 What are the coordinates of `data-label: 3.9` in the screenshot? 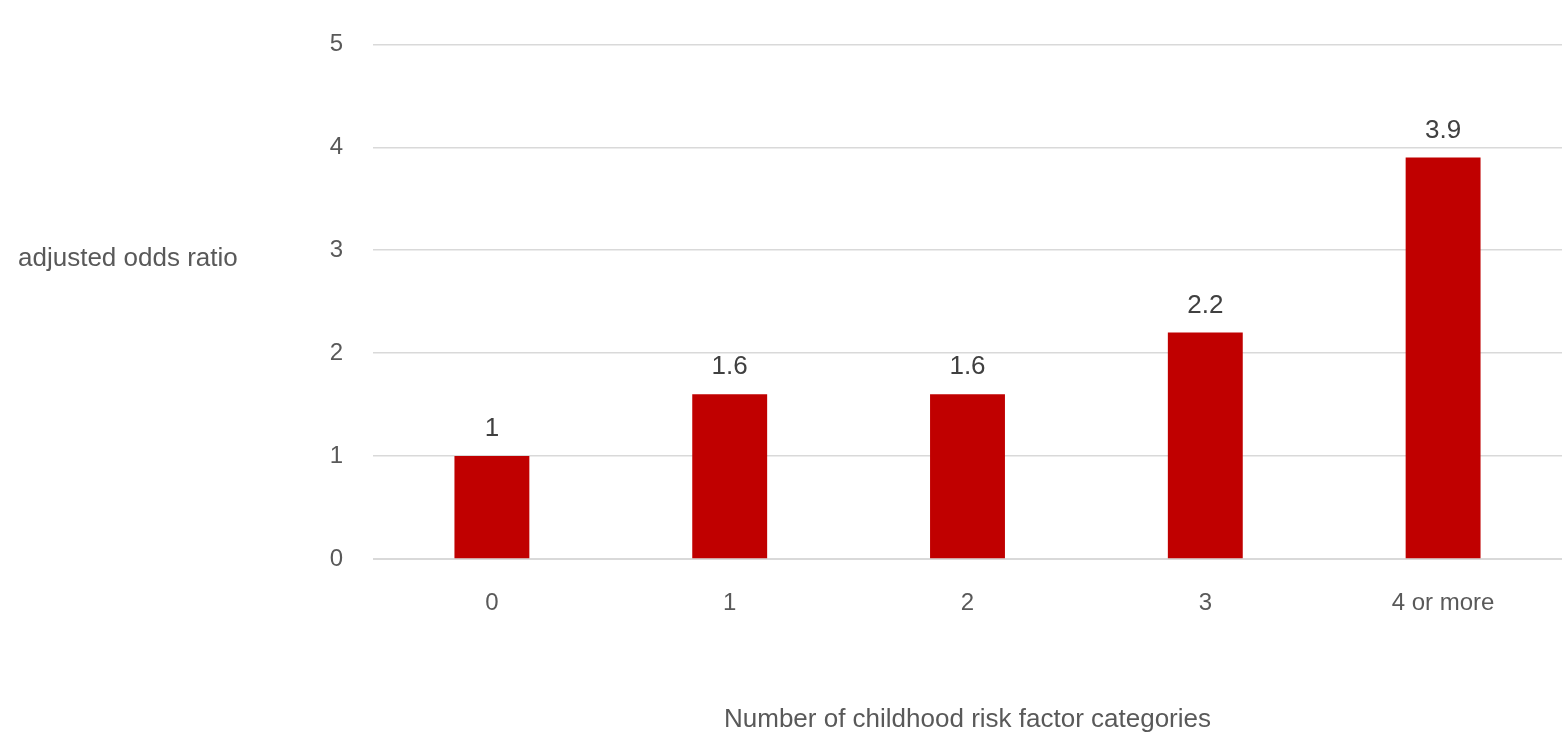 It's located at (1443, 128).